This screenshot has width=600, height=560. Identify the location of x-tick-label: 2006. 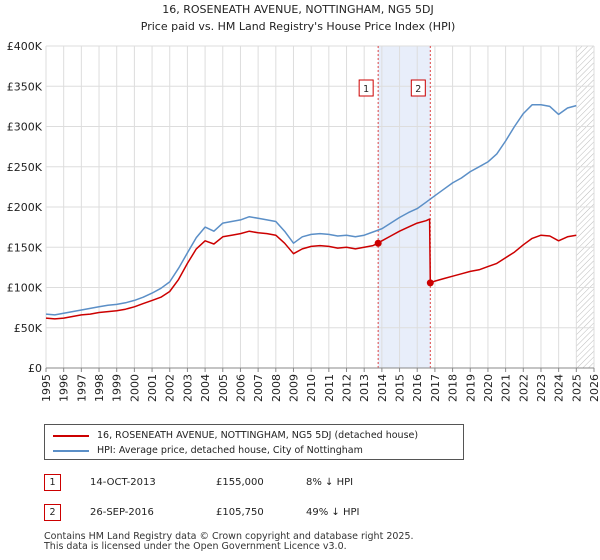
(240, 388).